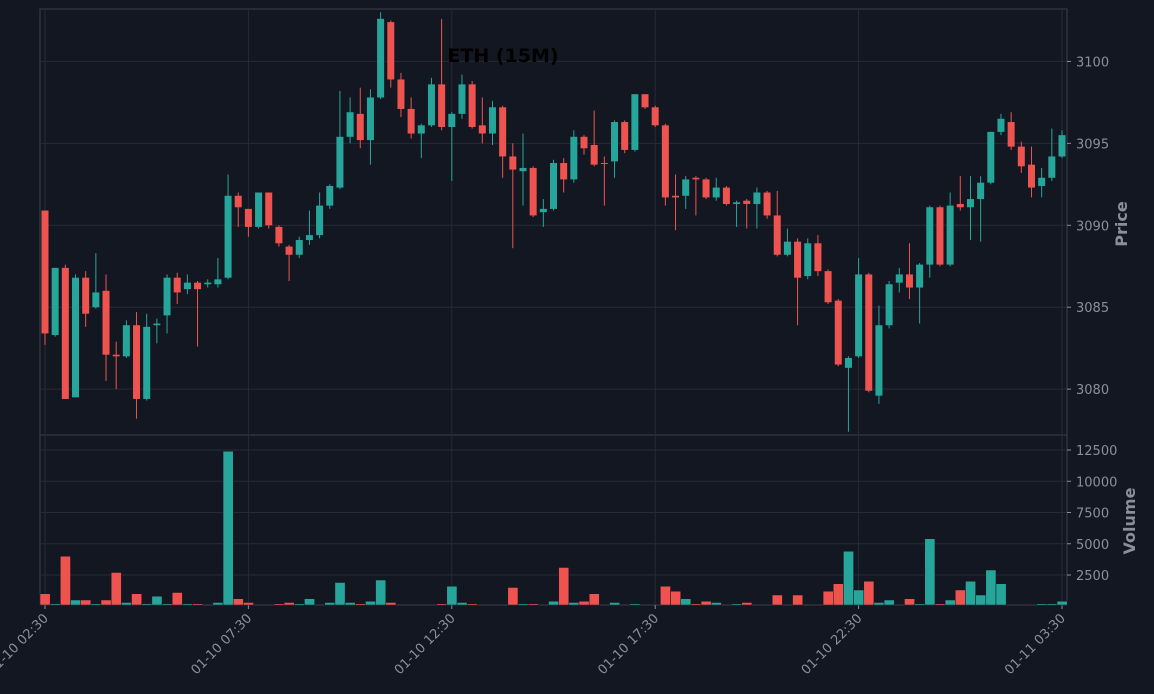  What do you see at coordinates (1096, 451) in the screenshot?
I see `y2-tick-label: 12500` at bounding box center [1096, 451].